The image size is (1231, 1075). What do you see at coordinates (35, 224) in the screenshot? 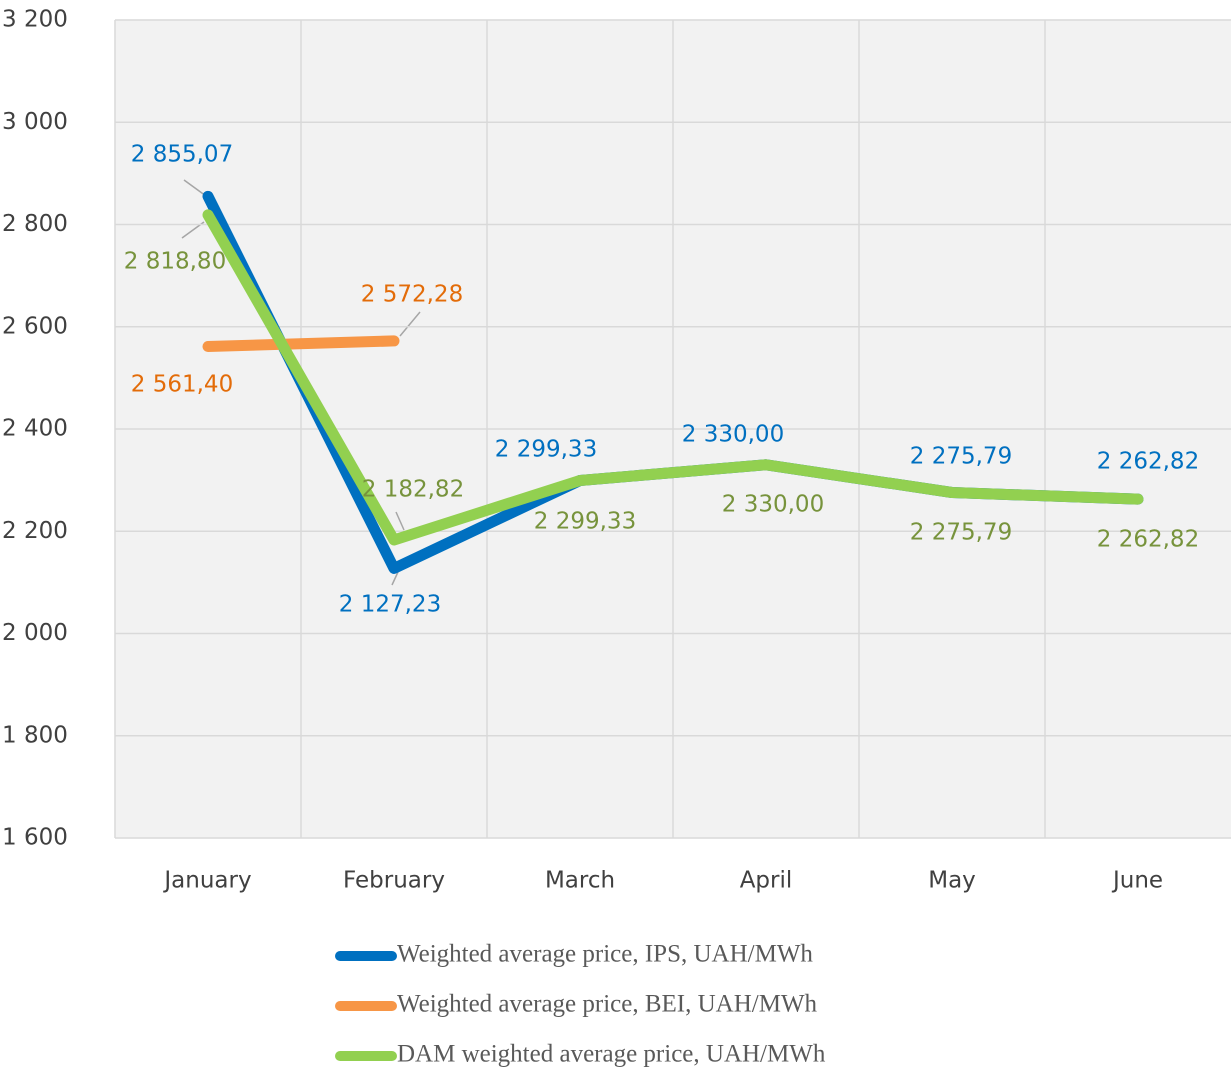
I see `y-tick-label: 2 800` at bounding box center [35, 224].